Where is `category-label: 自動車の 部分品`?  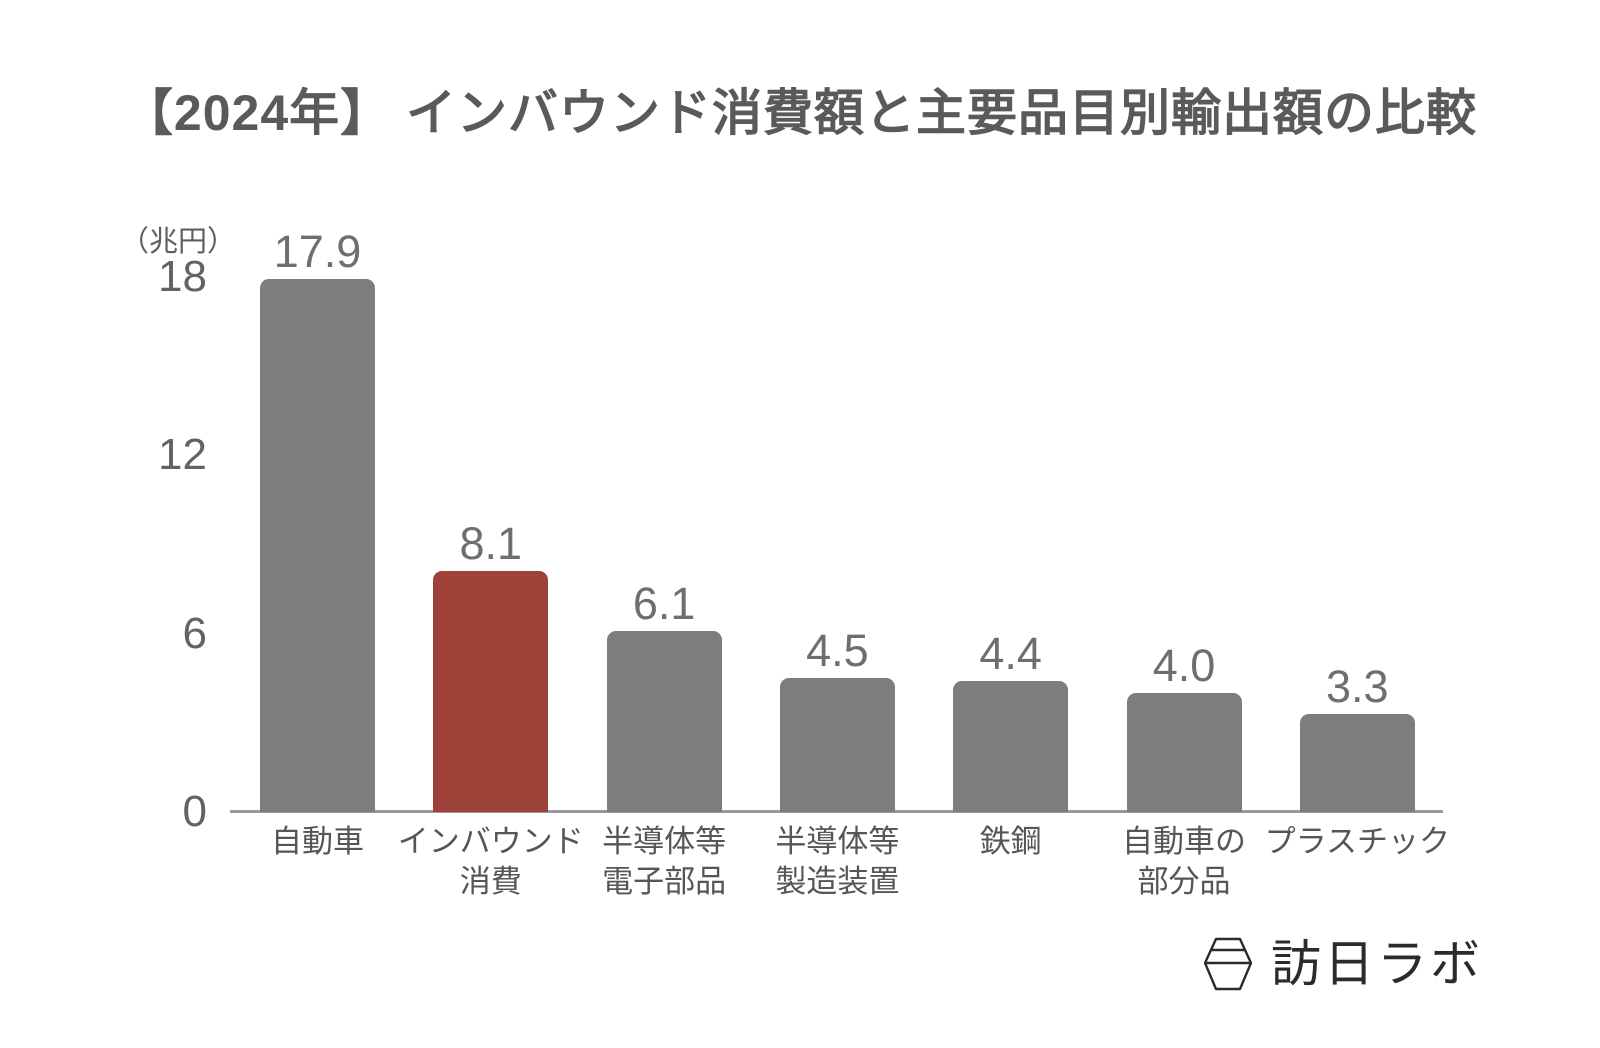 category-label: 自動車の 部分品 is located at coordinates (1184, 862).